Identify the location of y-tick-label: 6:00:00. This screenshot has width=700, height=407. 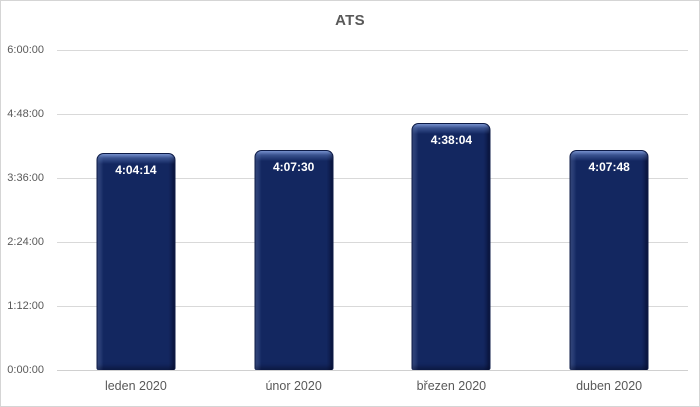
(25, 50).